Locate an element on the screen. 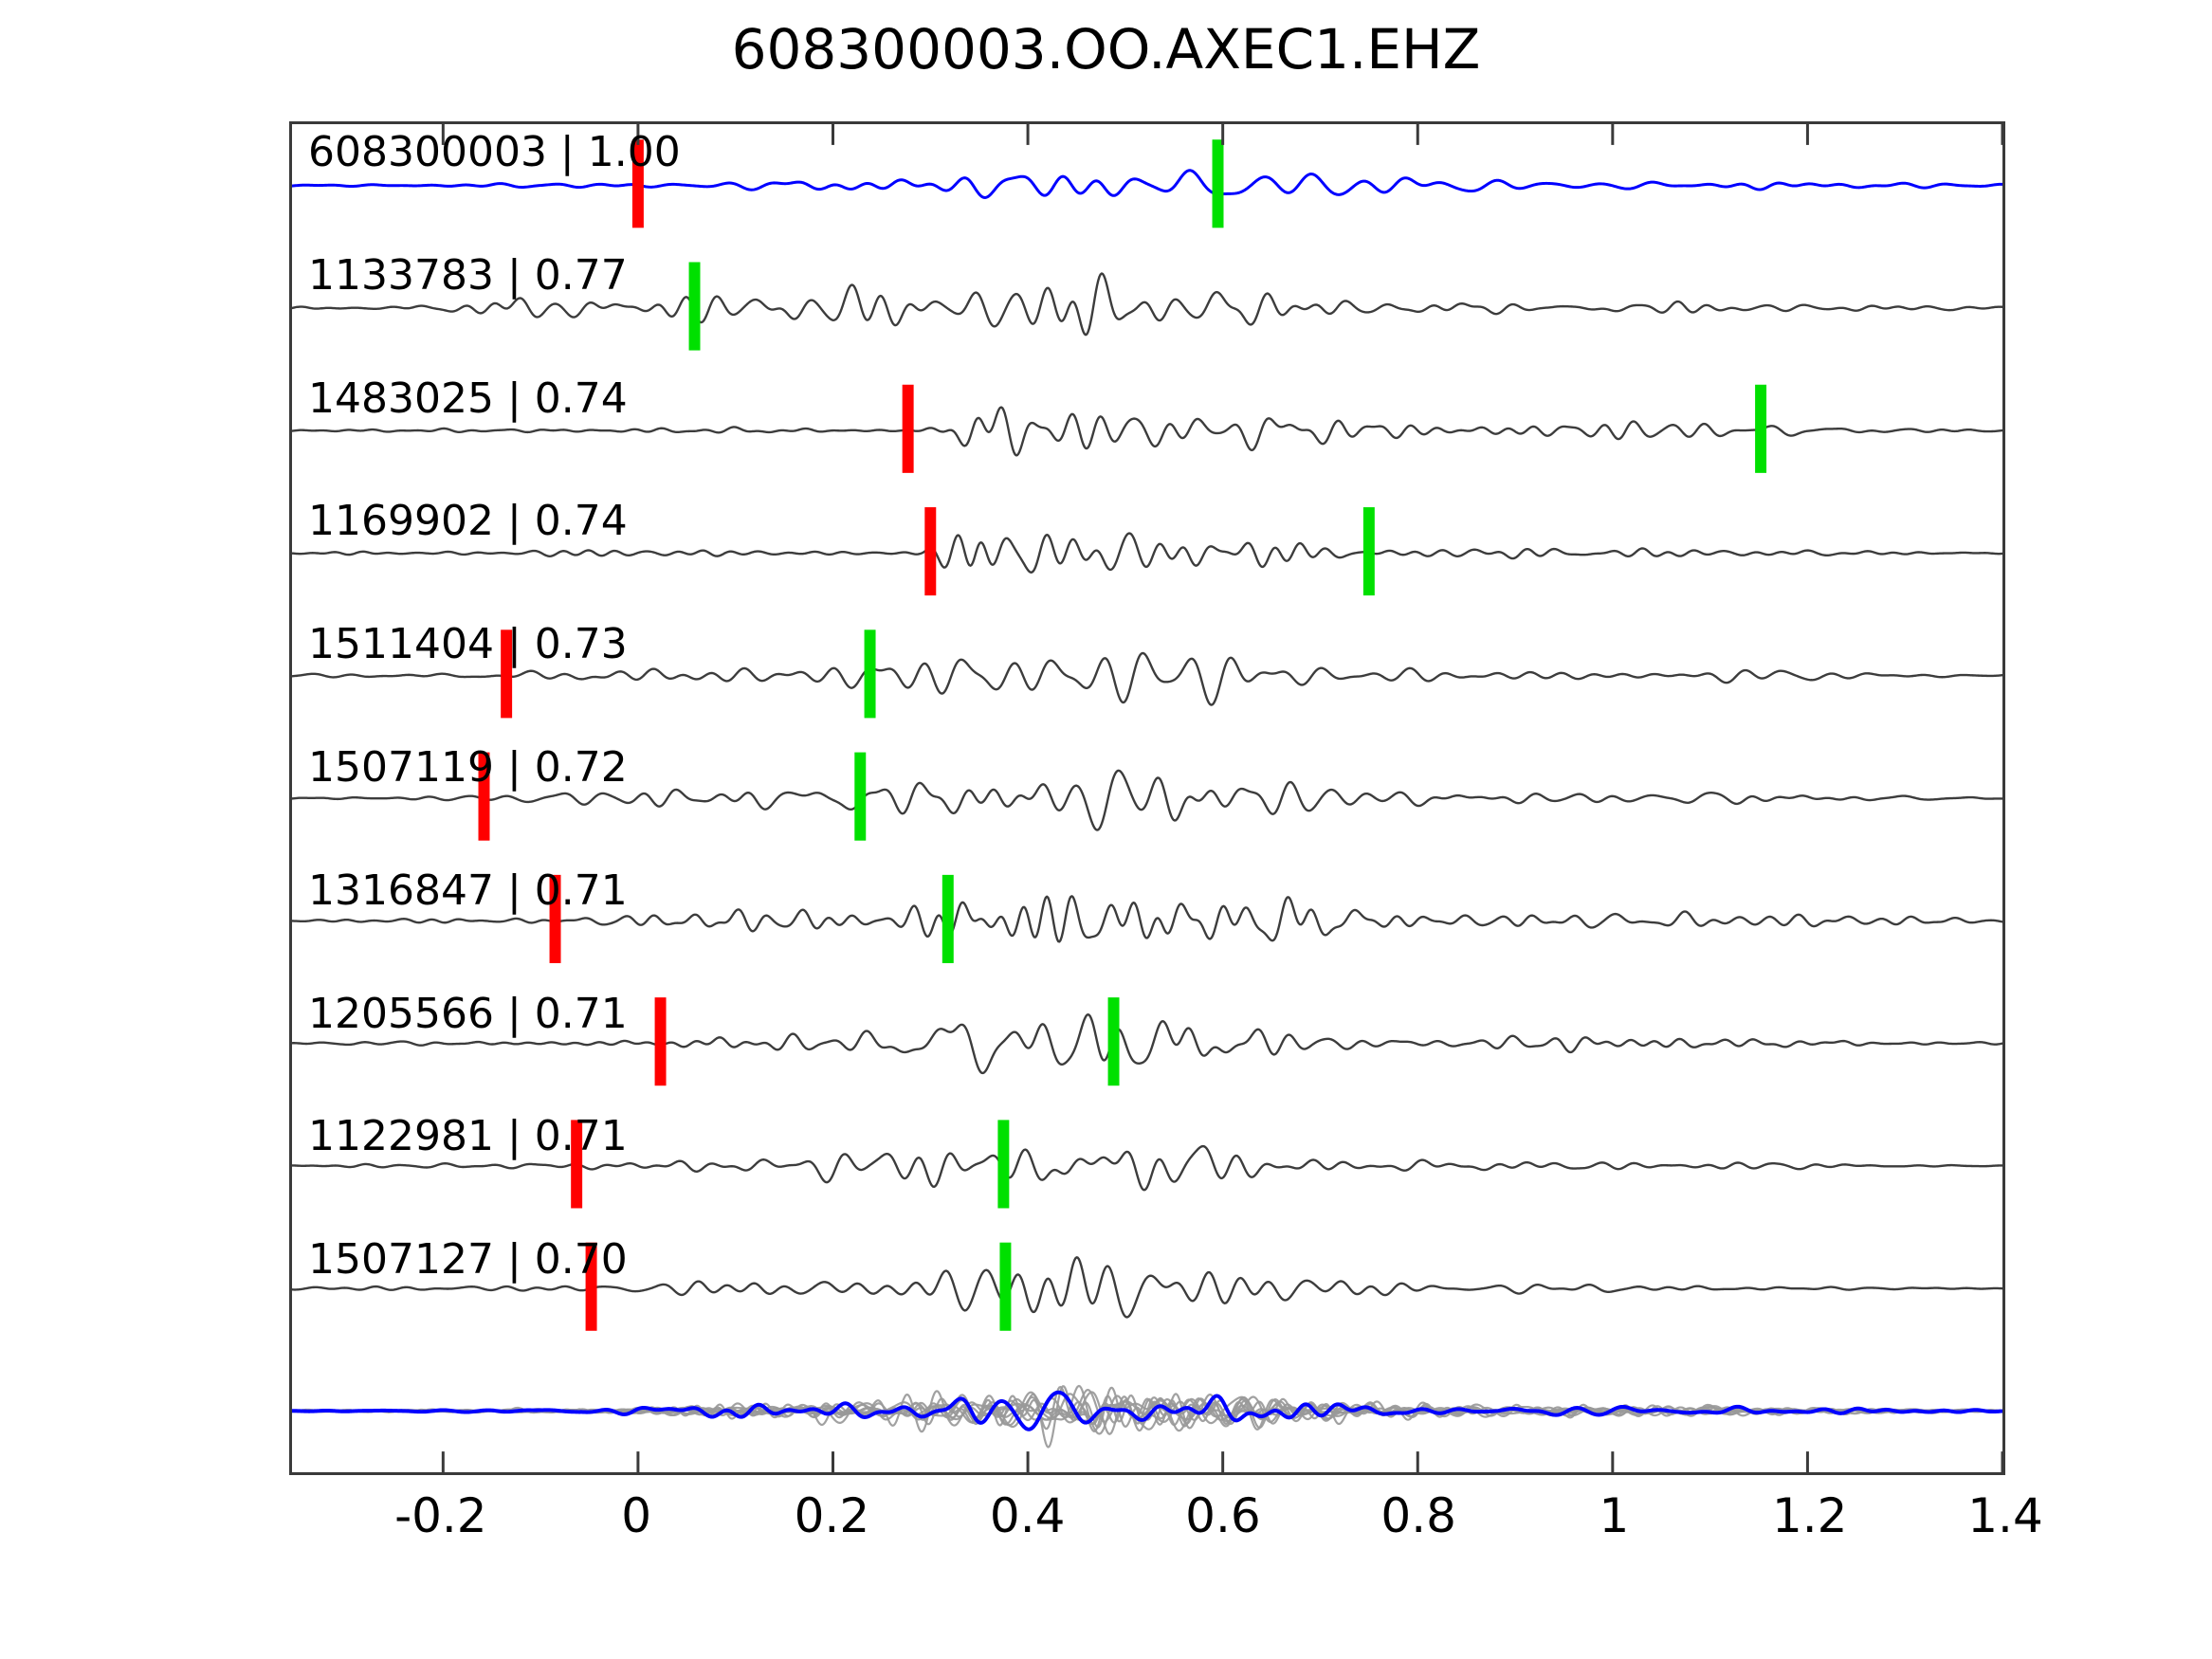 The image size is (2212, 1659). stacked-overlay-panel is located at coordinates (1147, 1416).